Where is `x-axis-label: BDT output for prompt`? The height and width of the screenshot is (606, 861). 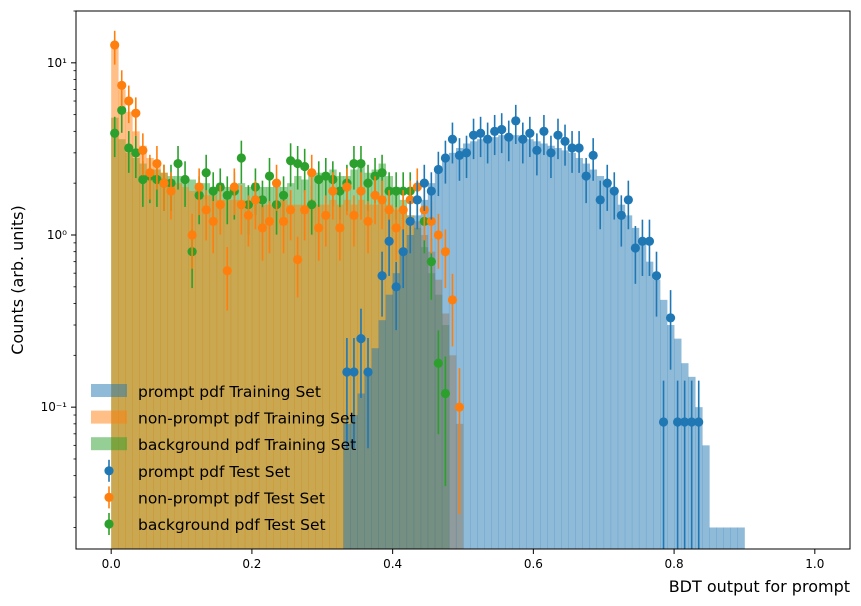 x-axis-label: BDT output for prompt is located at coordinates (759, 586).